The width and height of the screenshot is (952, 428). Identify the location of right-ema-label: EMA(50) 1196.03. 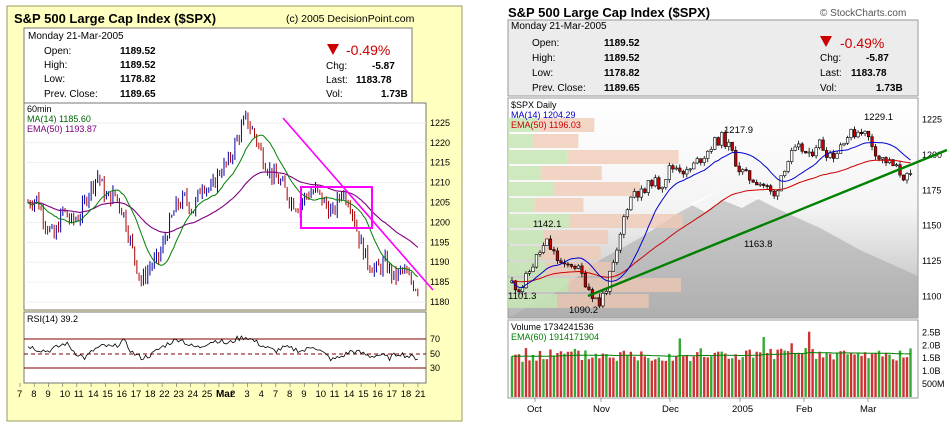
(546, 125).